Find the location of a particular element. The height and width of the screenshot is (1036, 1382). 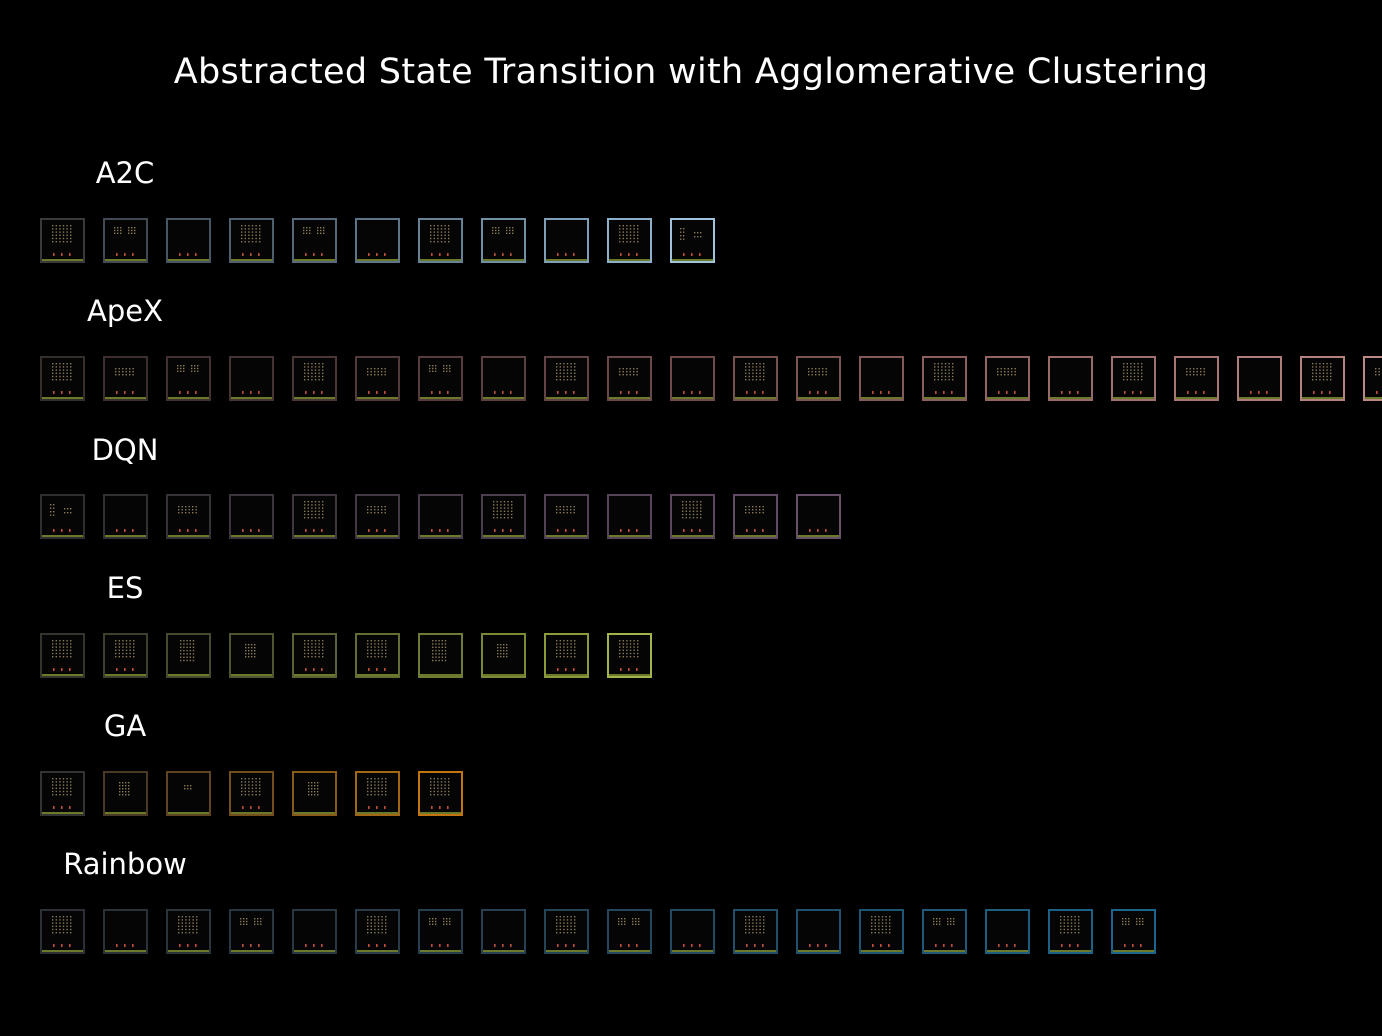

row-label-apex: ApeX is located at coordinates (125, 311).